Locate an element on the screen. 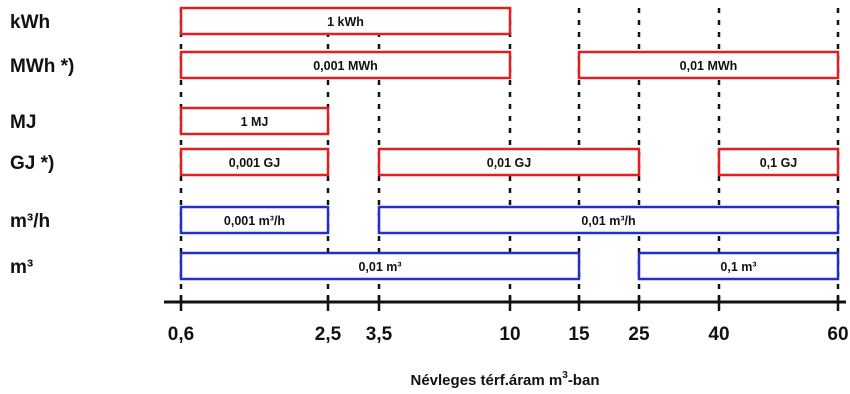 The height and width of the screenshot is (394, 850). range-bar-label-5-0: 0,01 m³ is located at coordinates (379, 267).